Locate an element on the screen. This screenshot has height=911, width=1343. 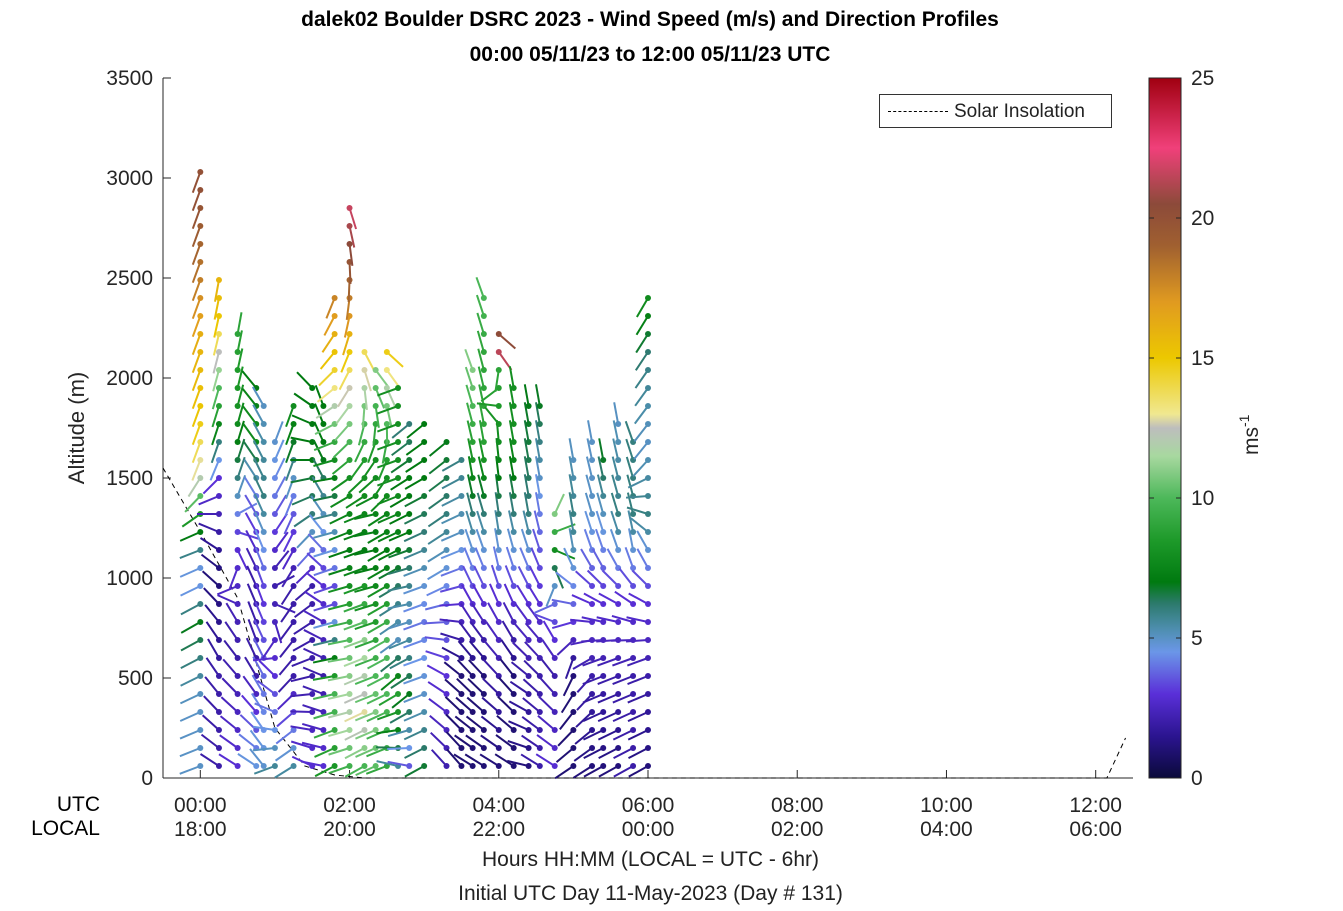
colorbar-tick-label: 20 is located at coordinates (1202, 218).